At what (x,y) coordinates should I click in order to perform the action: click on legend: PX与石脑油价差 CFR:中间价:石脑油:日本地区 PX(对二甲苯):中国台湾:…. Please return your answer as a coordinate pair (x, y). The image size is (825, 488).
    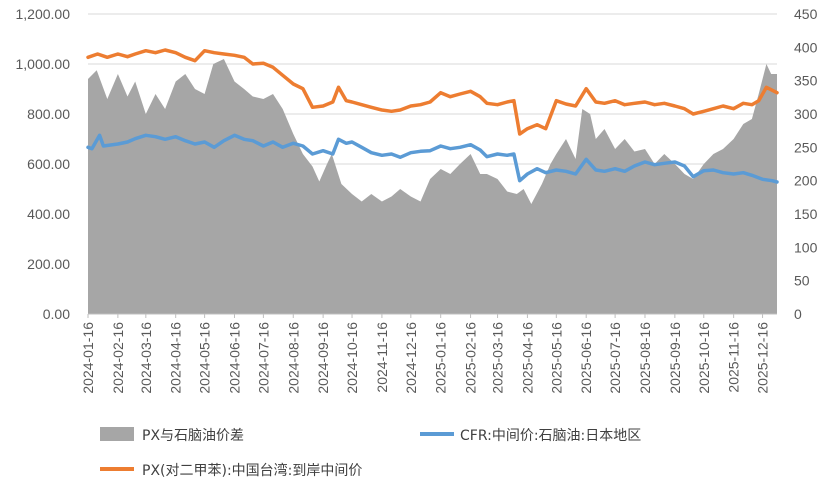
    Looking at the image, I should click on (370, 453).